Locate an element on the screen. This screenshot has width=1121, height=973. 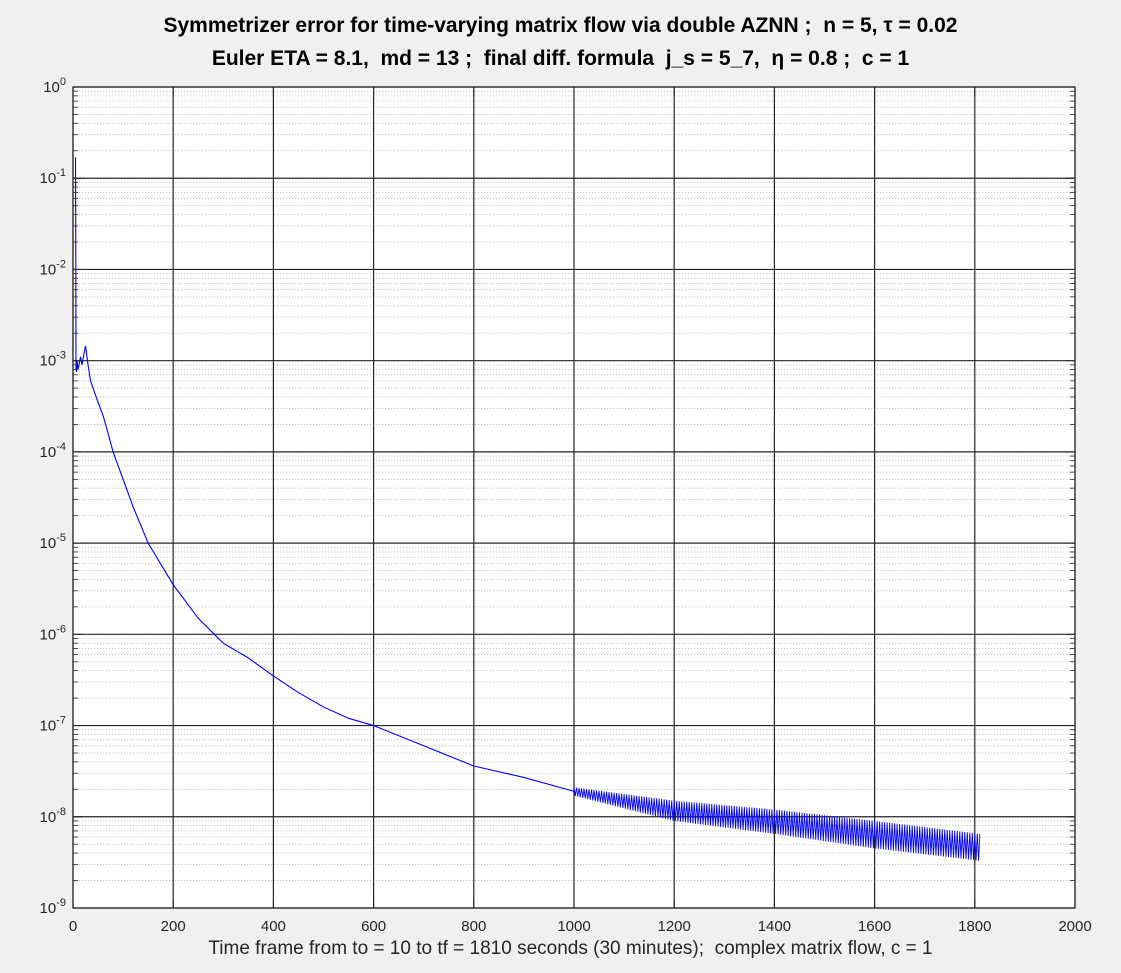
x-tick-label: 1800 is located at coordinates (974, 926).